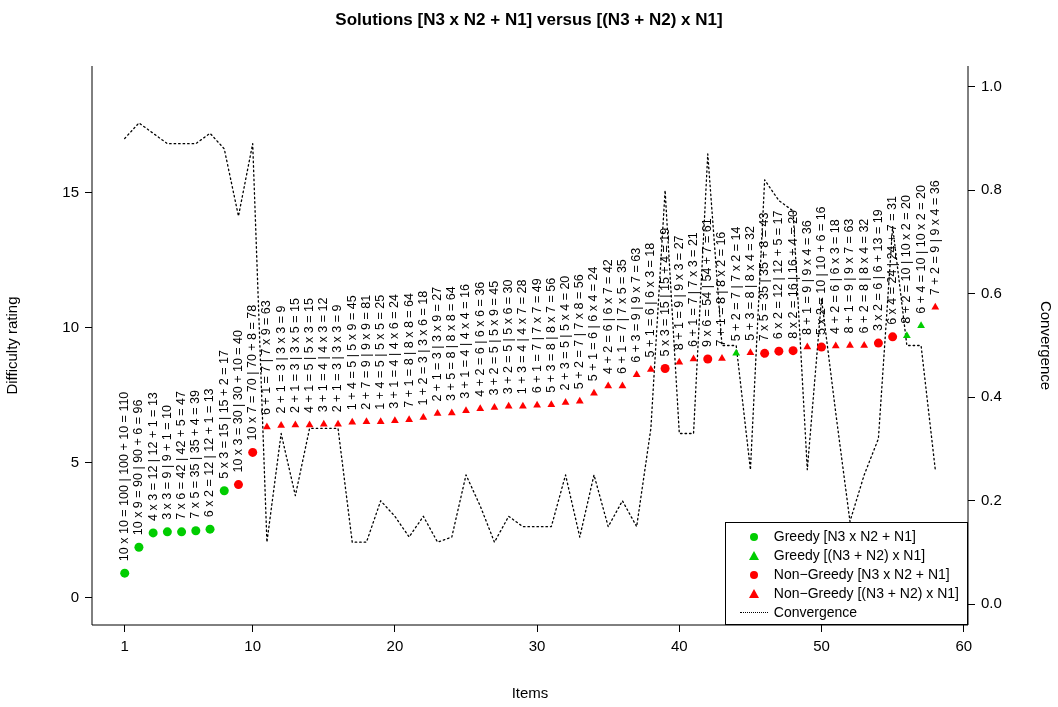 This screenshot has height=707, width=1058. What do you see at coordinates (621, 317) in the screenshot?
I see `annotation: 6 + 1 = 7 | 7 x 5 = 35` at bounding box center [621, 317].